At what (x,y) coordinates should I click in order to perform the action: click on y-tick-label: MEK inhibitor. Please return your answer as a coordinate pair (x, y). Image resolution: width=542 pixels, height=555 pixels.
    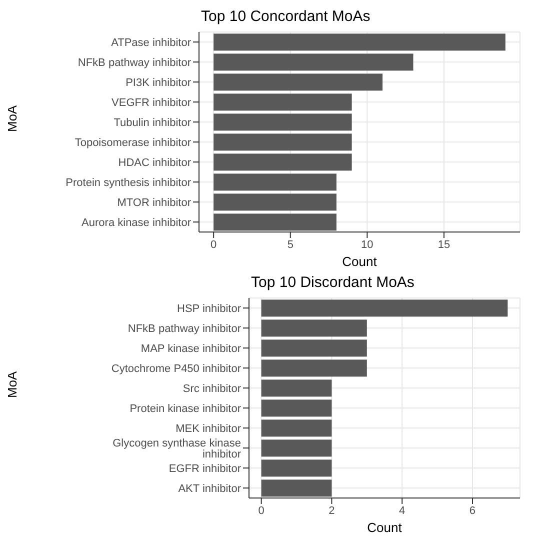
    Looking at the image, I should click on (209, 428).